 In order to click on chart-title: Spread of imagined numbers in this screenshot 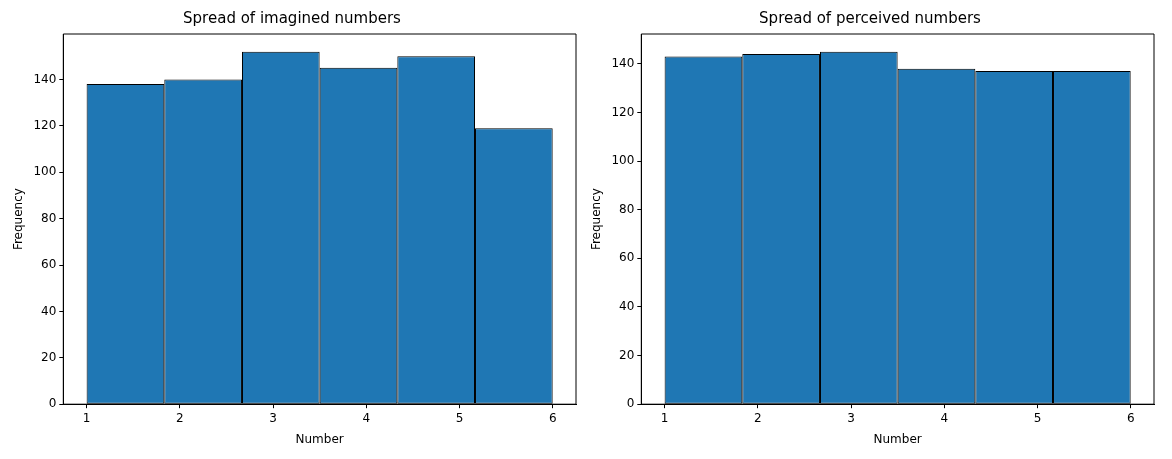, I will do `click(292, 17)`.